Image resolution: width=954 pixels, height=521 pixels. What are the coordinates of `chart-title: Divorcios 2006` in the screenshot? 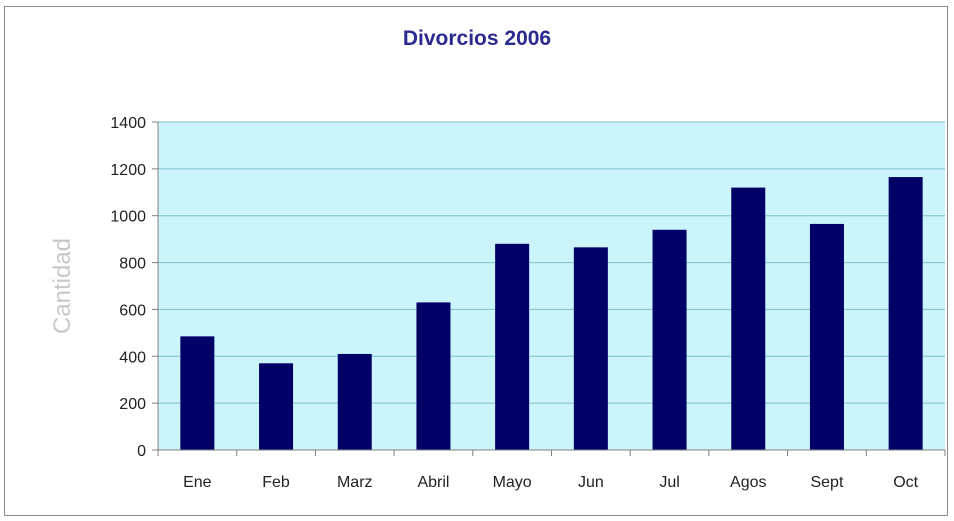 It's located at (477, 38).